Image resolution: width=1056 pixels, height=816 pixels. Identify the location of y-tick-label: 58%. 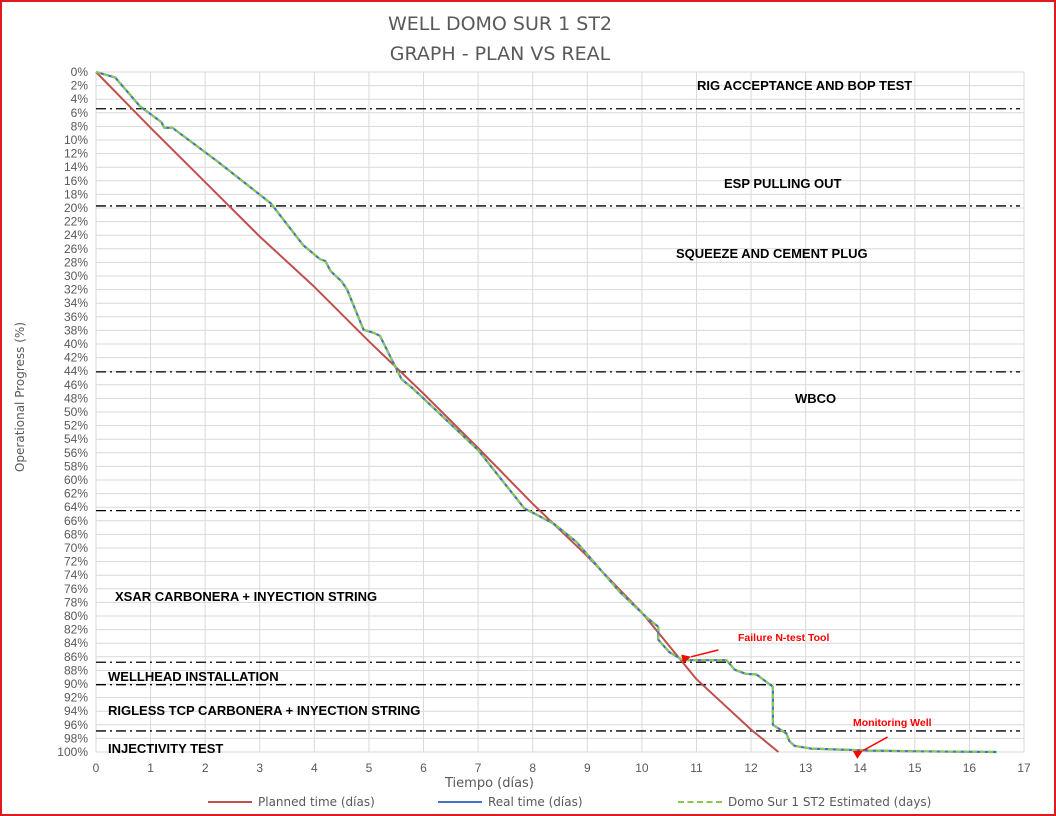
(76, 466).